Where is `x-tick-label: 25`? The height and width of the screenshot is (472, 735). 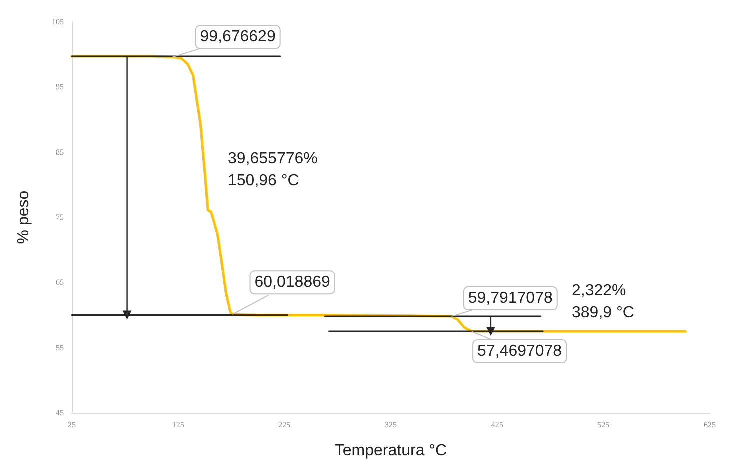 x-tick-label: 25 is located at coordinates (72, 425).